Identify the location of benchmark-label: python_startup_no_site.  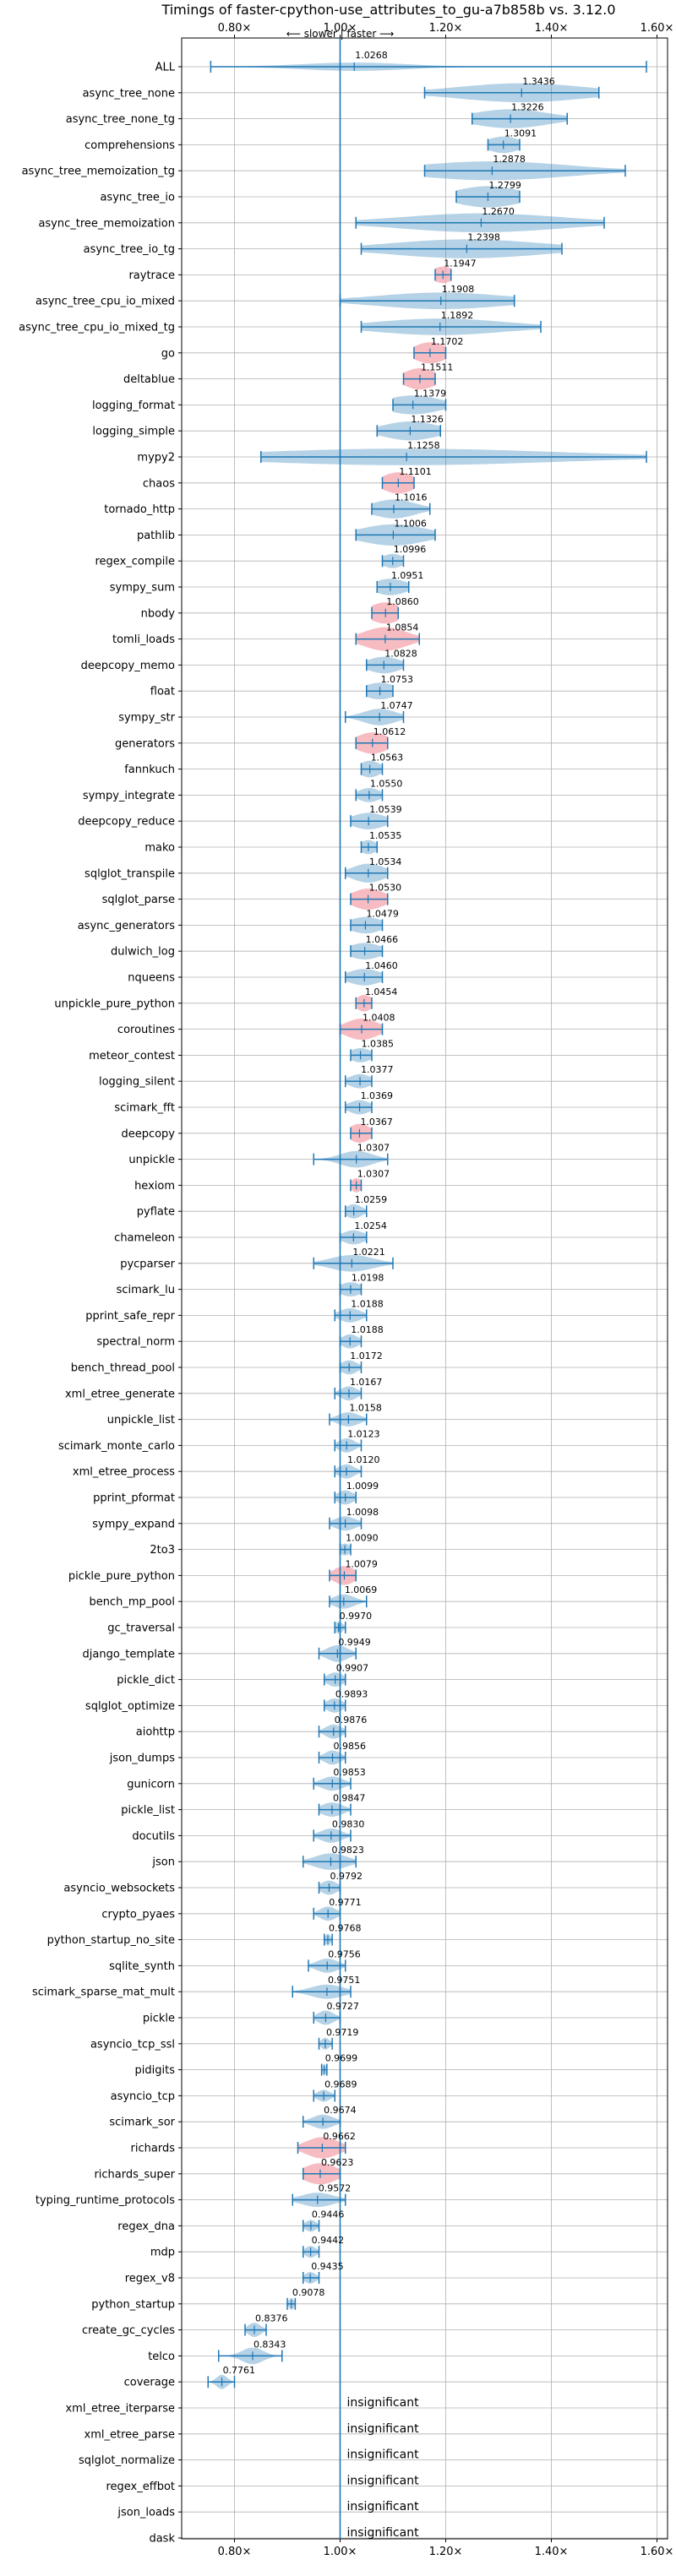
(111, 1940).